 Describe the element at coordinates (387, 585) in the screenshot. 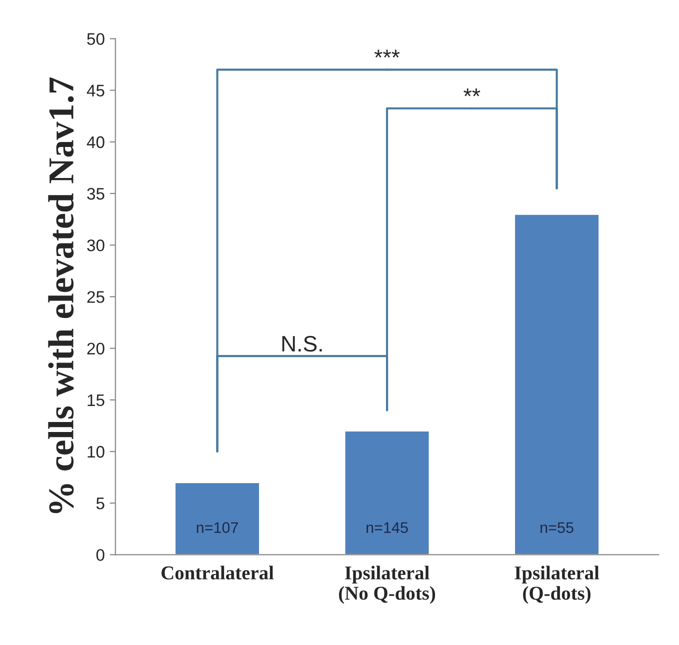

I see `x-tick-label: Ipsilateral (No Q-dots)` at that location.